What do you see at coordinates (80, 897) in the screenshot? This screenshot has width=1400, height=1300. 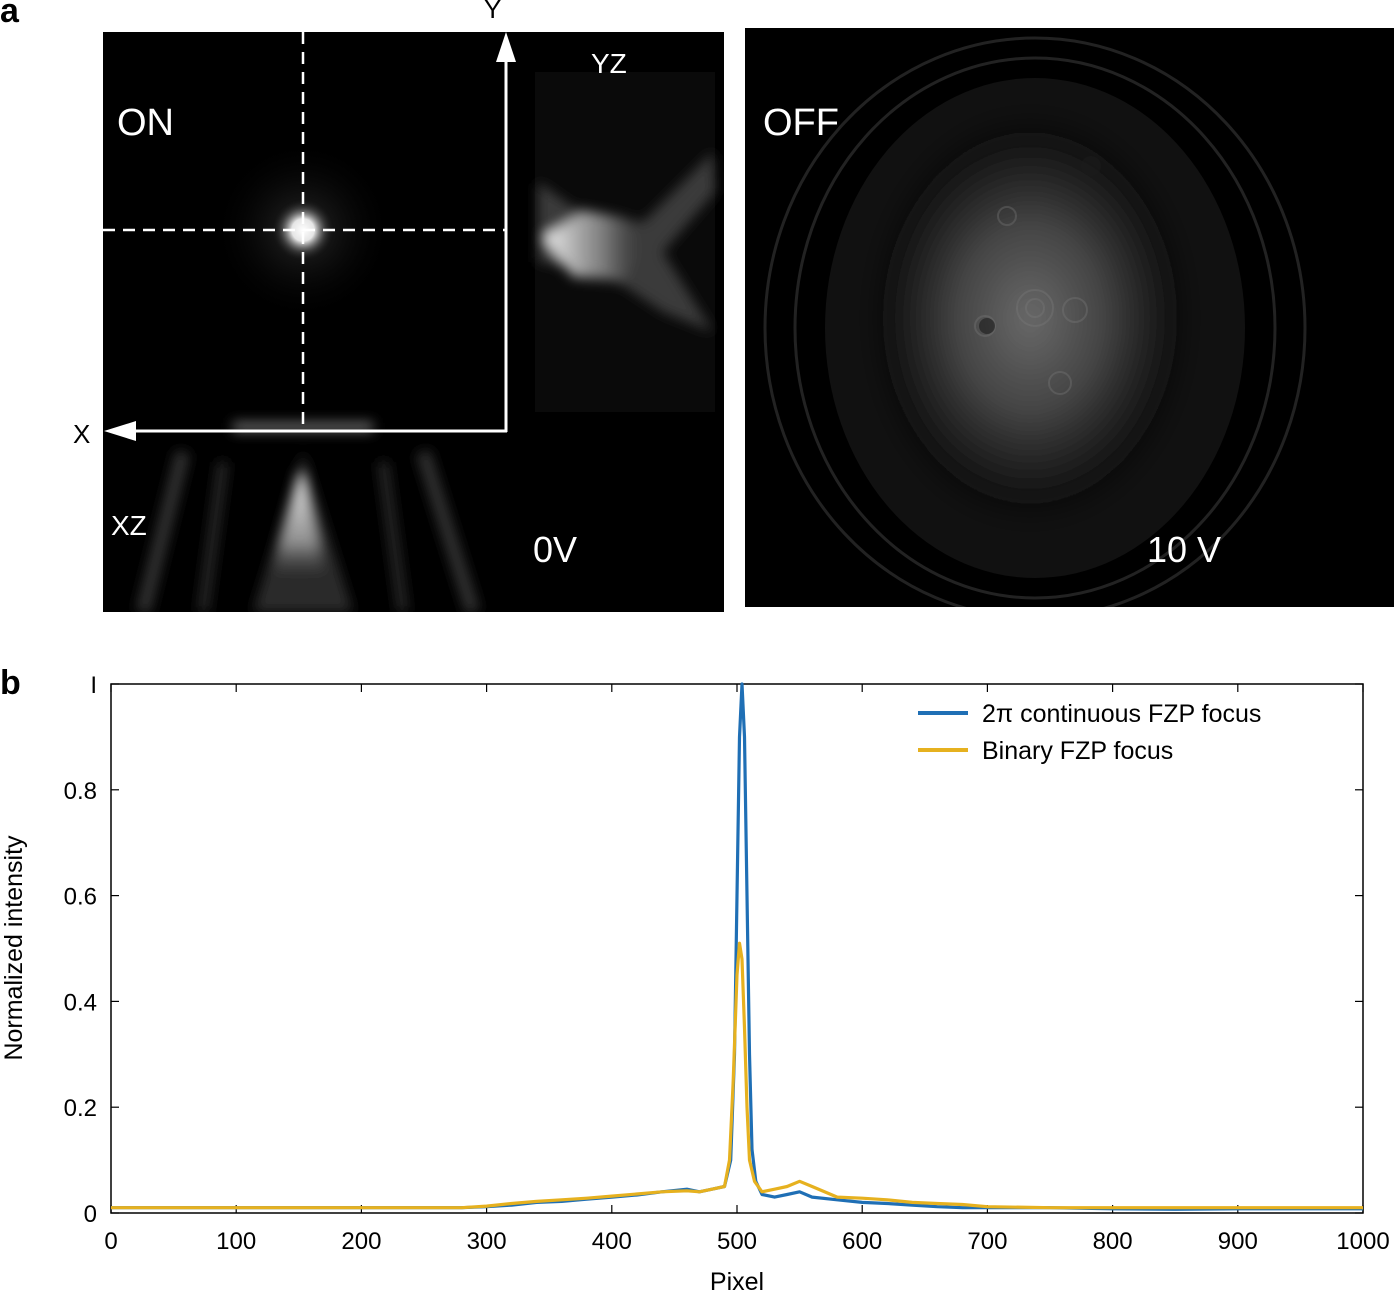 I see `y-tick-label: 0.6` at bounding box center [80, 897].